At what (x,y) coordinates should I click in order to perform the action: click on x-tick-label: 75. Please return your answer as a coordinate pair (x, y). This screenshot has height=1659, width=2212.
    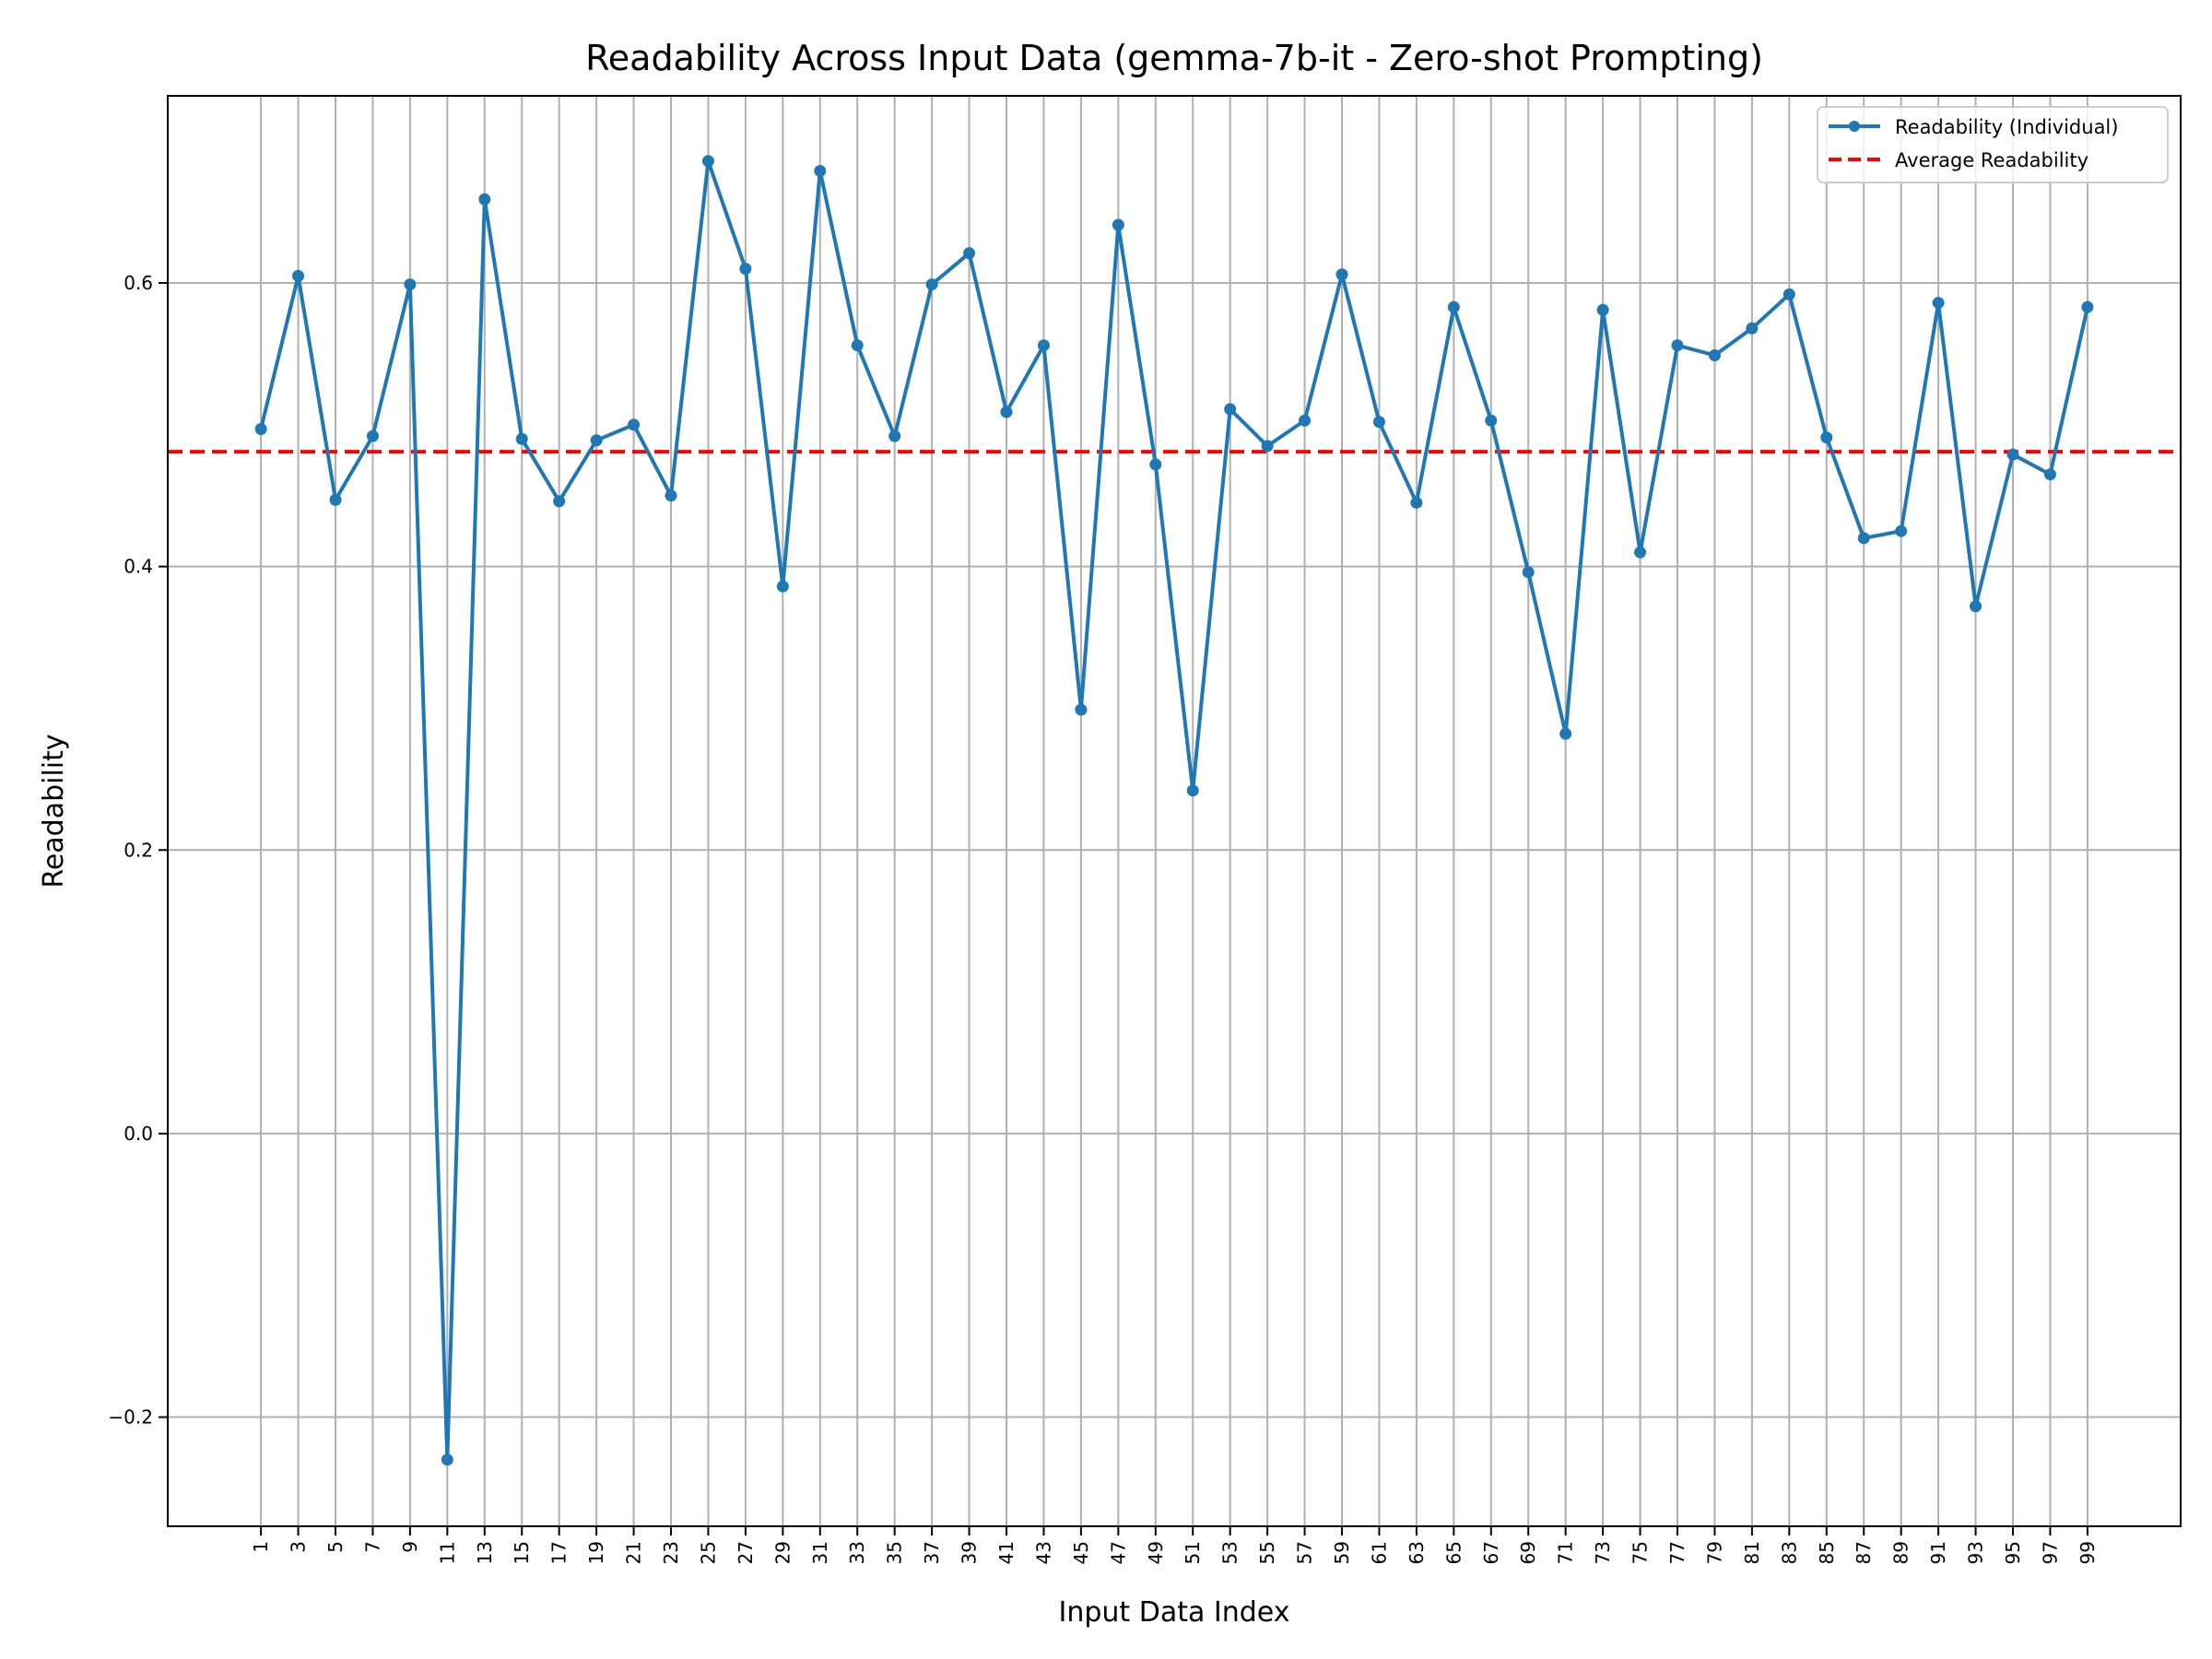
    Looking at the image, I should click on (1641, 1552).